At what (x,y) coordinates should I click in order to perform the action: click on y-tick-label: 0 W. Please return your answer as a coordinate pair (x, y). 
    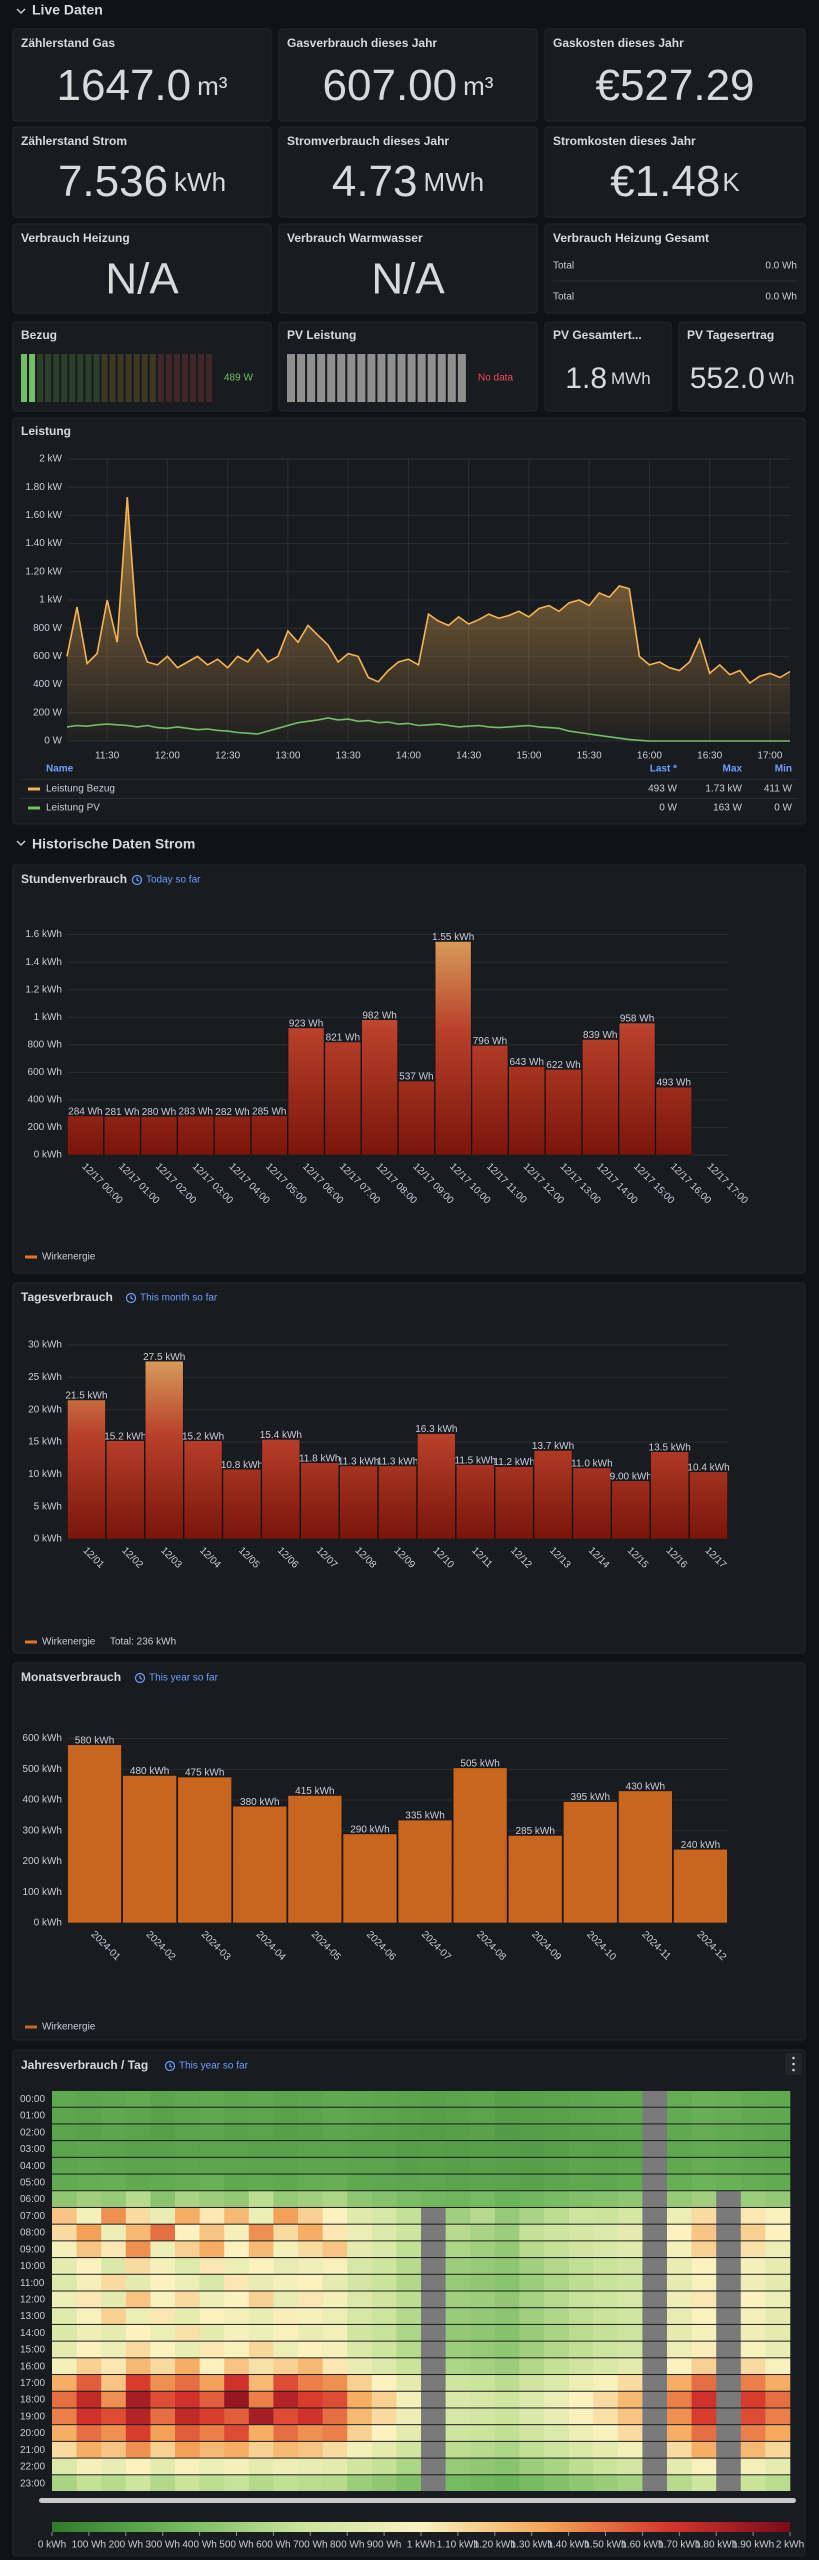
    Looking at the image, I should click on (53, 741).